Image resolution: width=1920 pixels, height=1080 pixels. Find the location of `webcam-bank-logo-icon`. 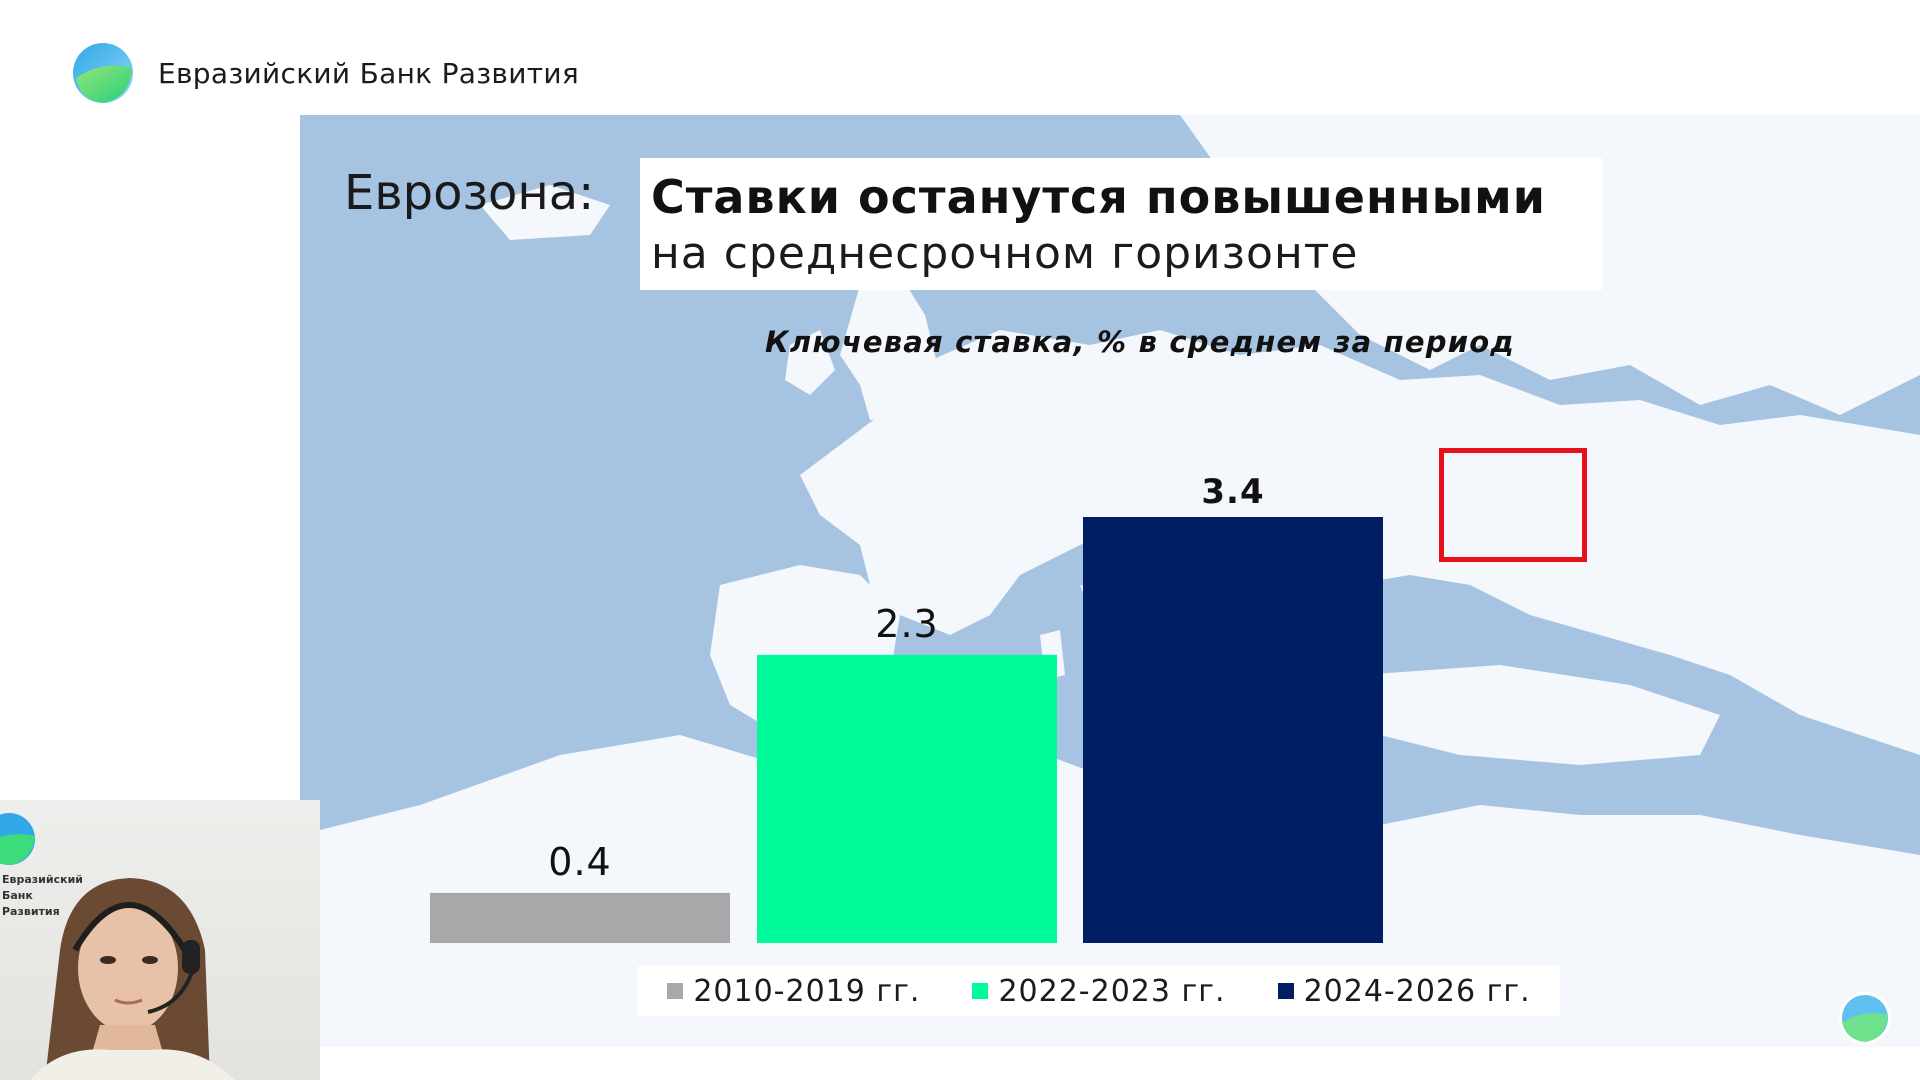

webcam-bank-logo-icon is located at coordinates (17, 839).